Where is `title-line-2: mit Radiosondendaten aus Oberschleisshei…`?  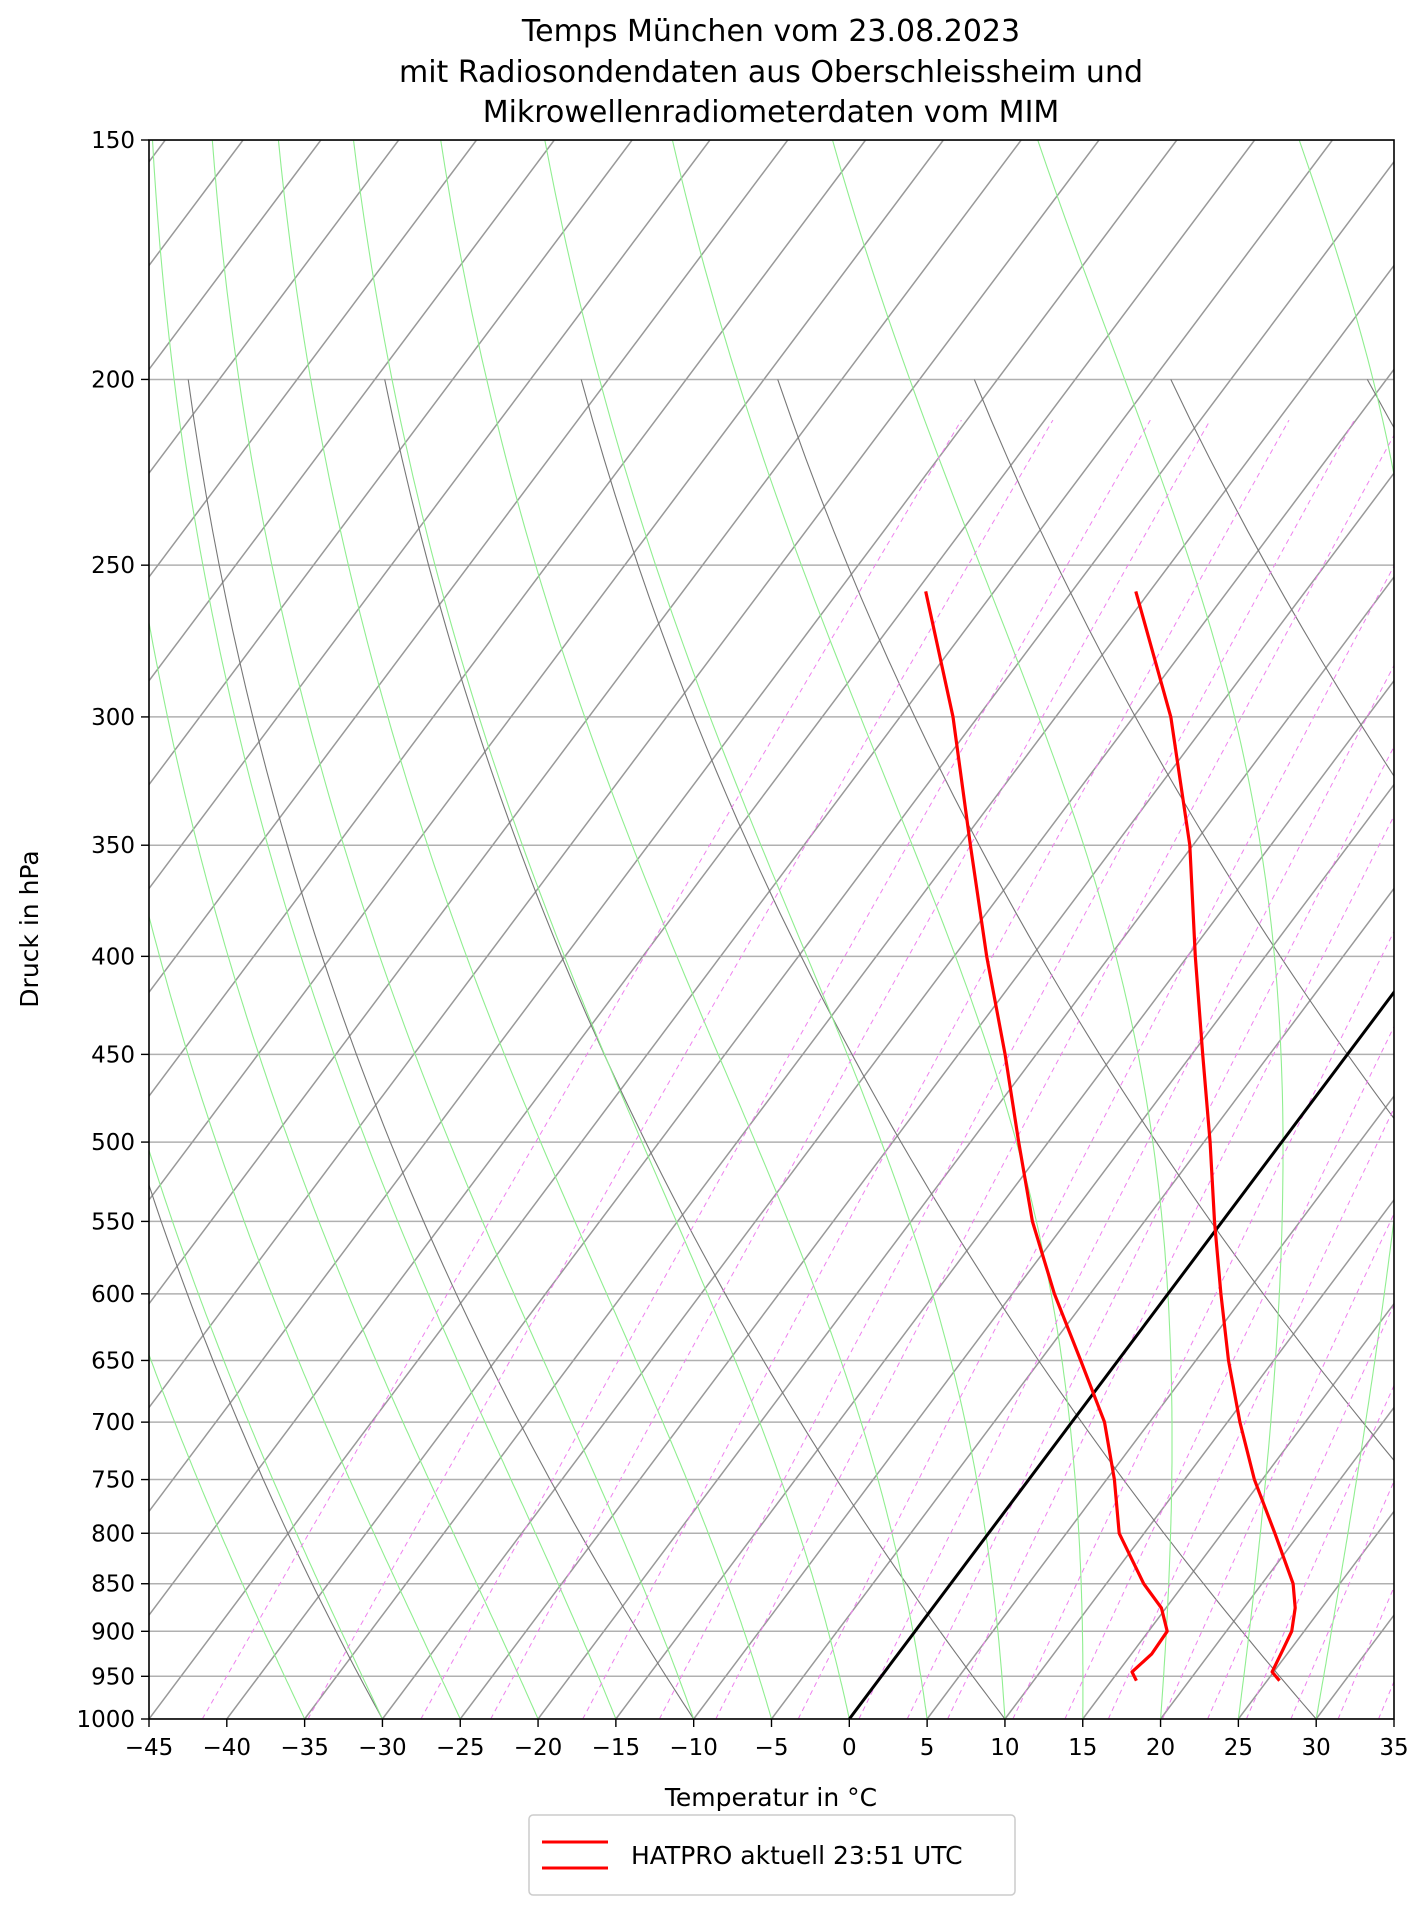 title-line-2: mit Radiosondendaten aus Oberschleisshei… is located at coordinates (771, 72).